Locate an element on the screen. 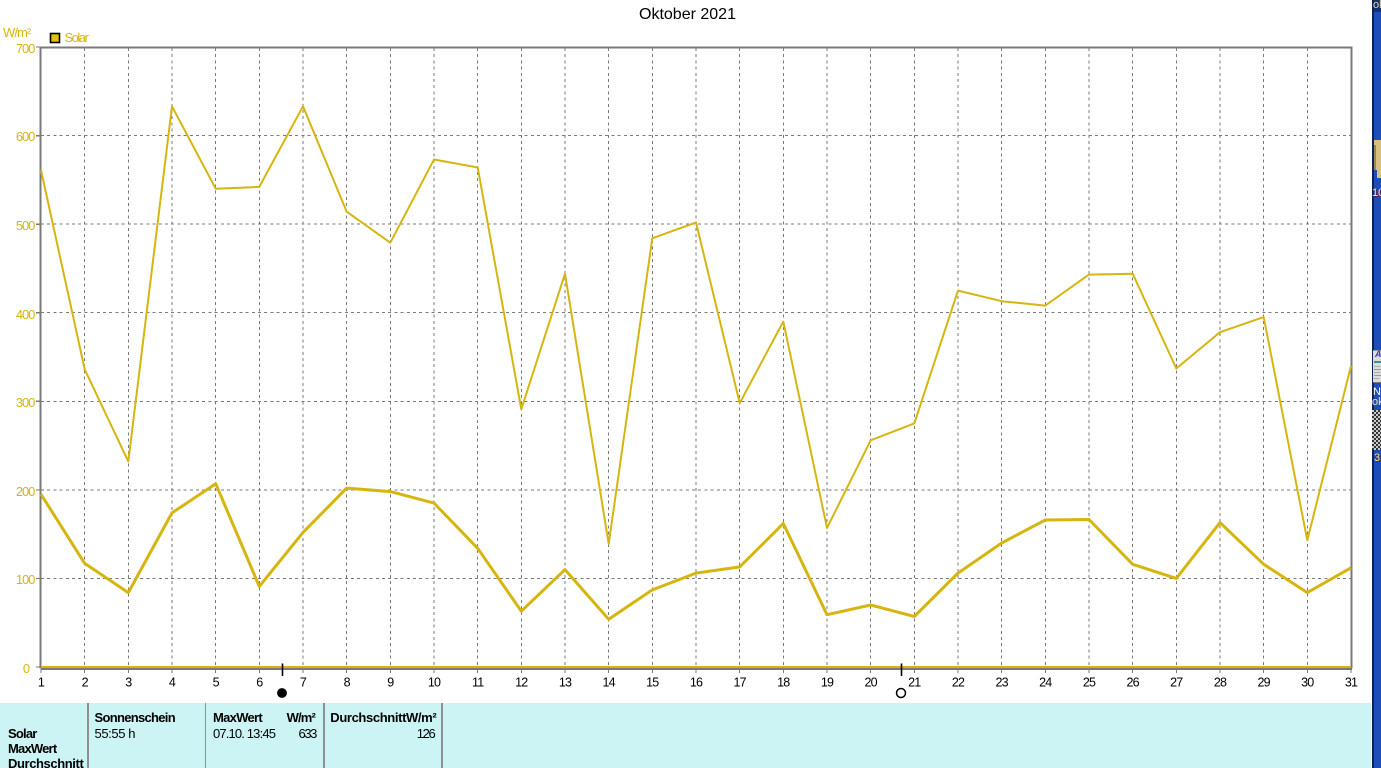 This screenshot has height=768, width=1381. svg-text: 16 is located at coordinates (696, 682).